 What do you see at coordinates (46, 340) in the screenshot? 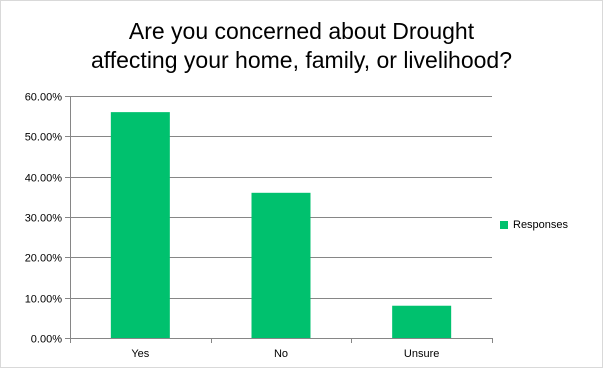
I see `y-tick-label: 0.00%` at bounding box center [46, 340].